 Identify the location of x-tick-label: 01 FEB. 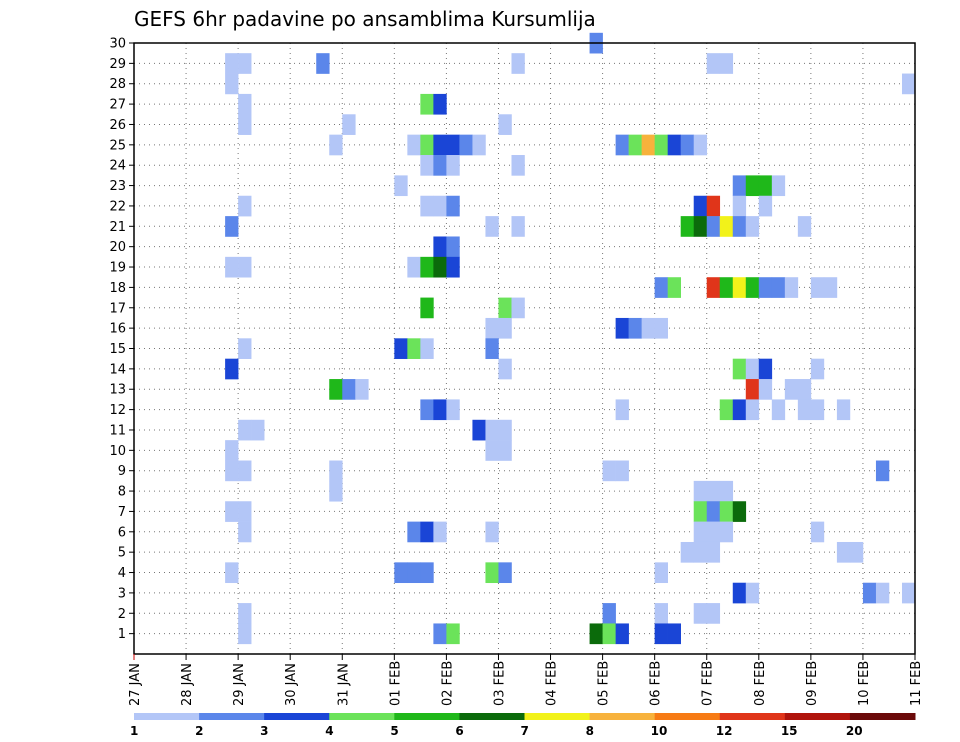
(395, 683).